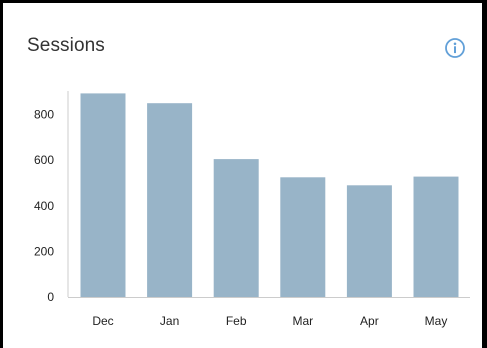  Describe the element at coordinates (44, 115) in the screenshot. I see `y-tick-label: 800` at that location.